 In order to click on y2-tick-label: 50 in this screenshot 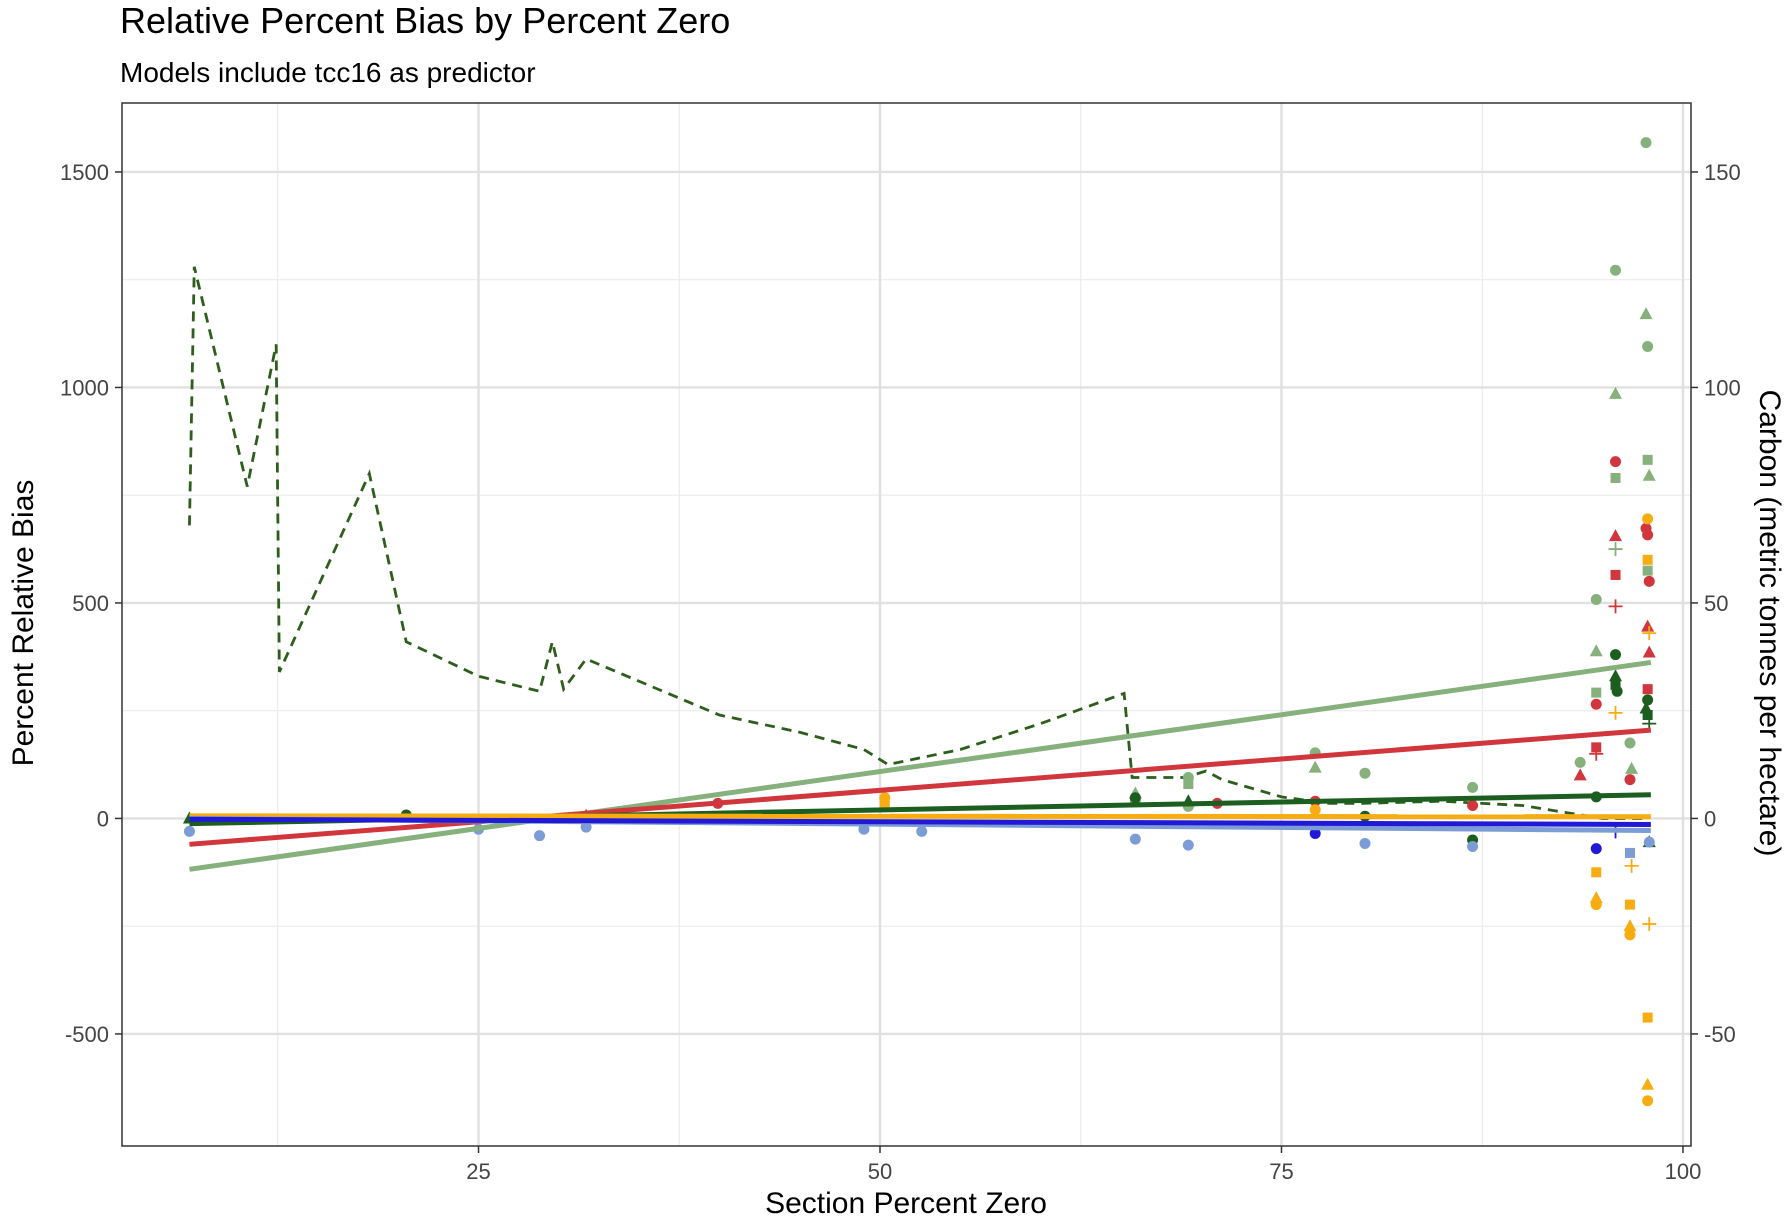, I will do `click(1716, 603)`.